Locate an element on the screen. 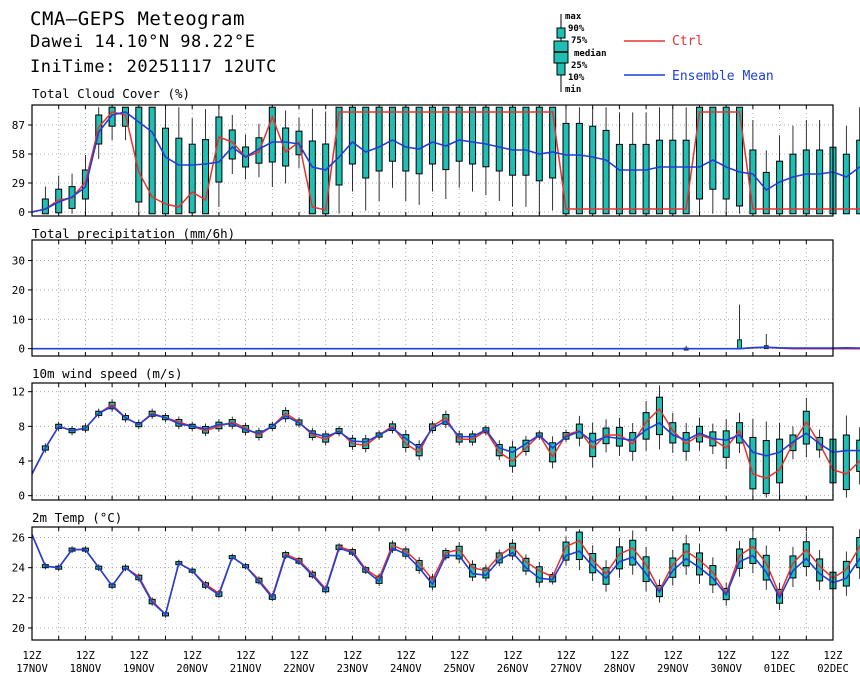 Image resolution: width=860 pixels, height=679 pixels. panel-title: Total Cloud Cover (%) is located at coordinates (111, 93).